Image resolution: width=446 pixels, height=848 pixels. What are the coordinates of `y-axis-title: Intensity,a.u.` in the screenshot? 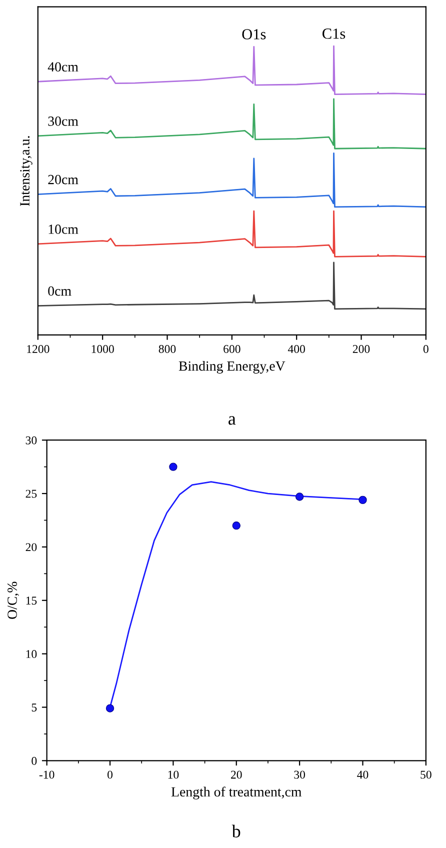 It's located at (26, 171).